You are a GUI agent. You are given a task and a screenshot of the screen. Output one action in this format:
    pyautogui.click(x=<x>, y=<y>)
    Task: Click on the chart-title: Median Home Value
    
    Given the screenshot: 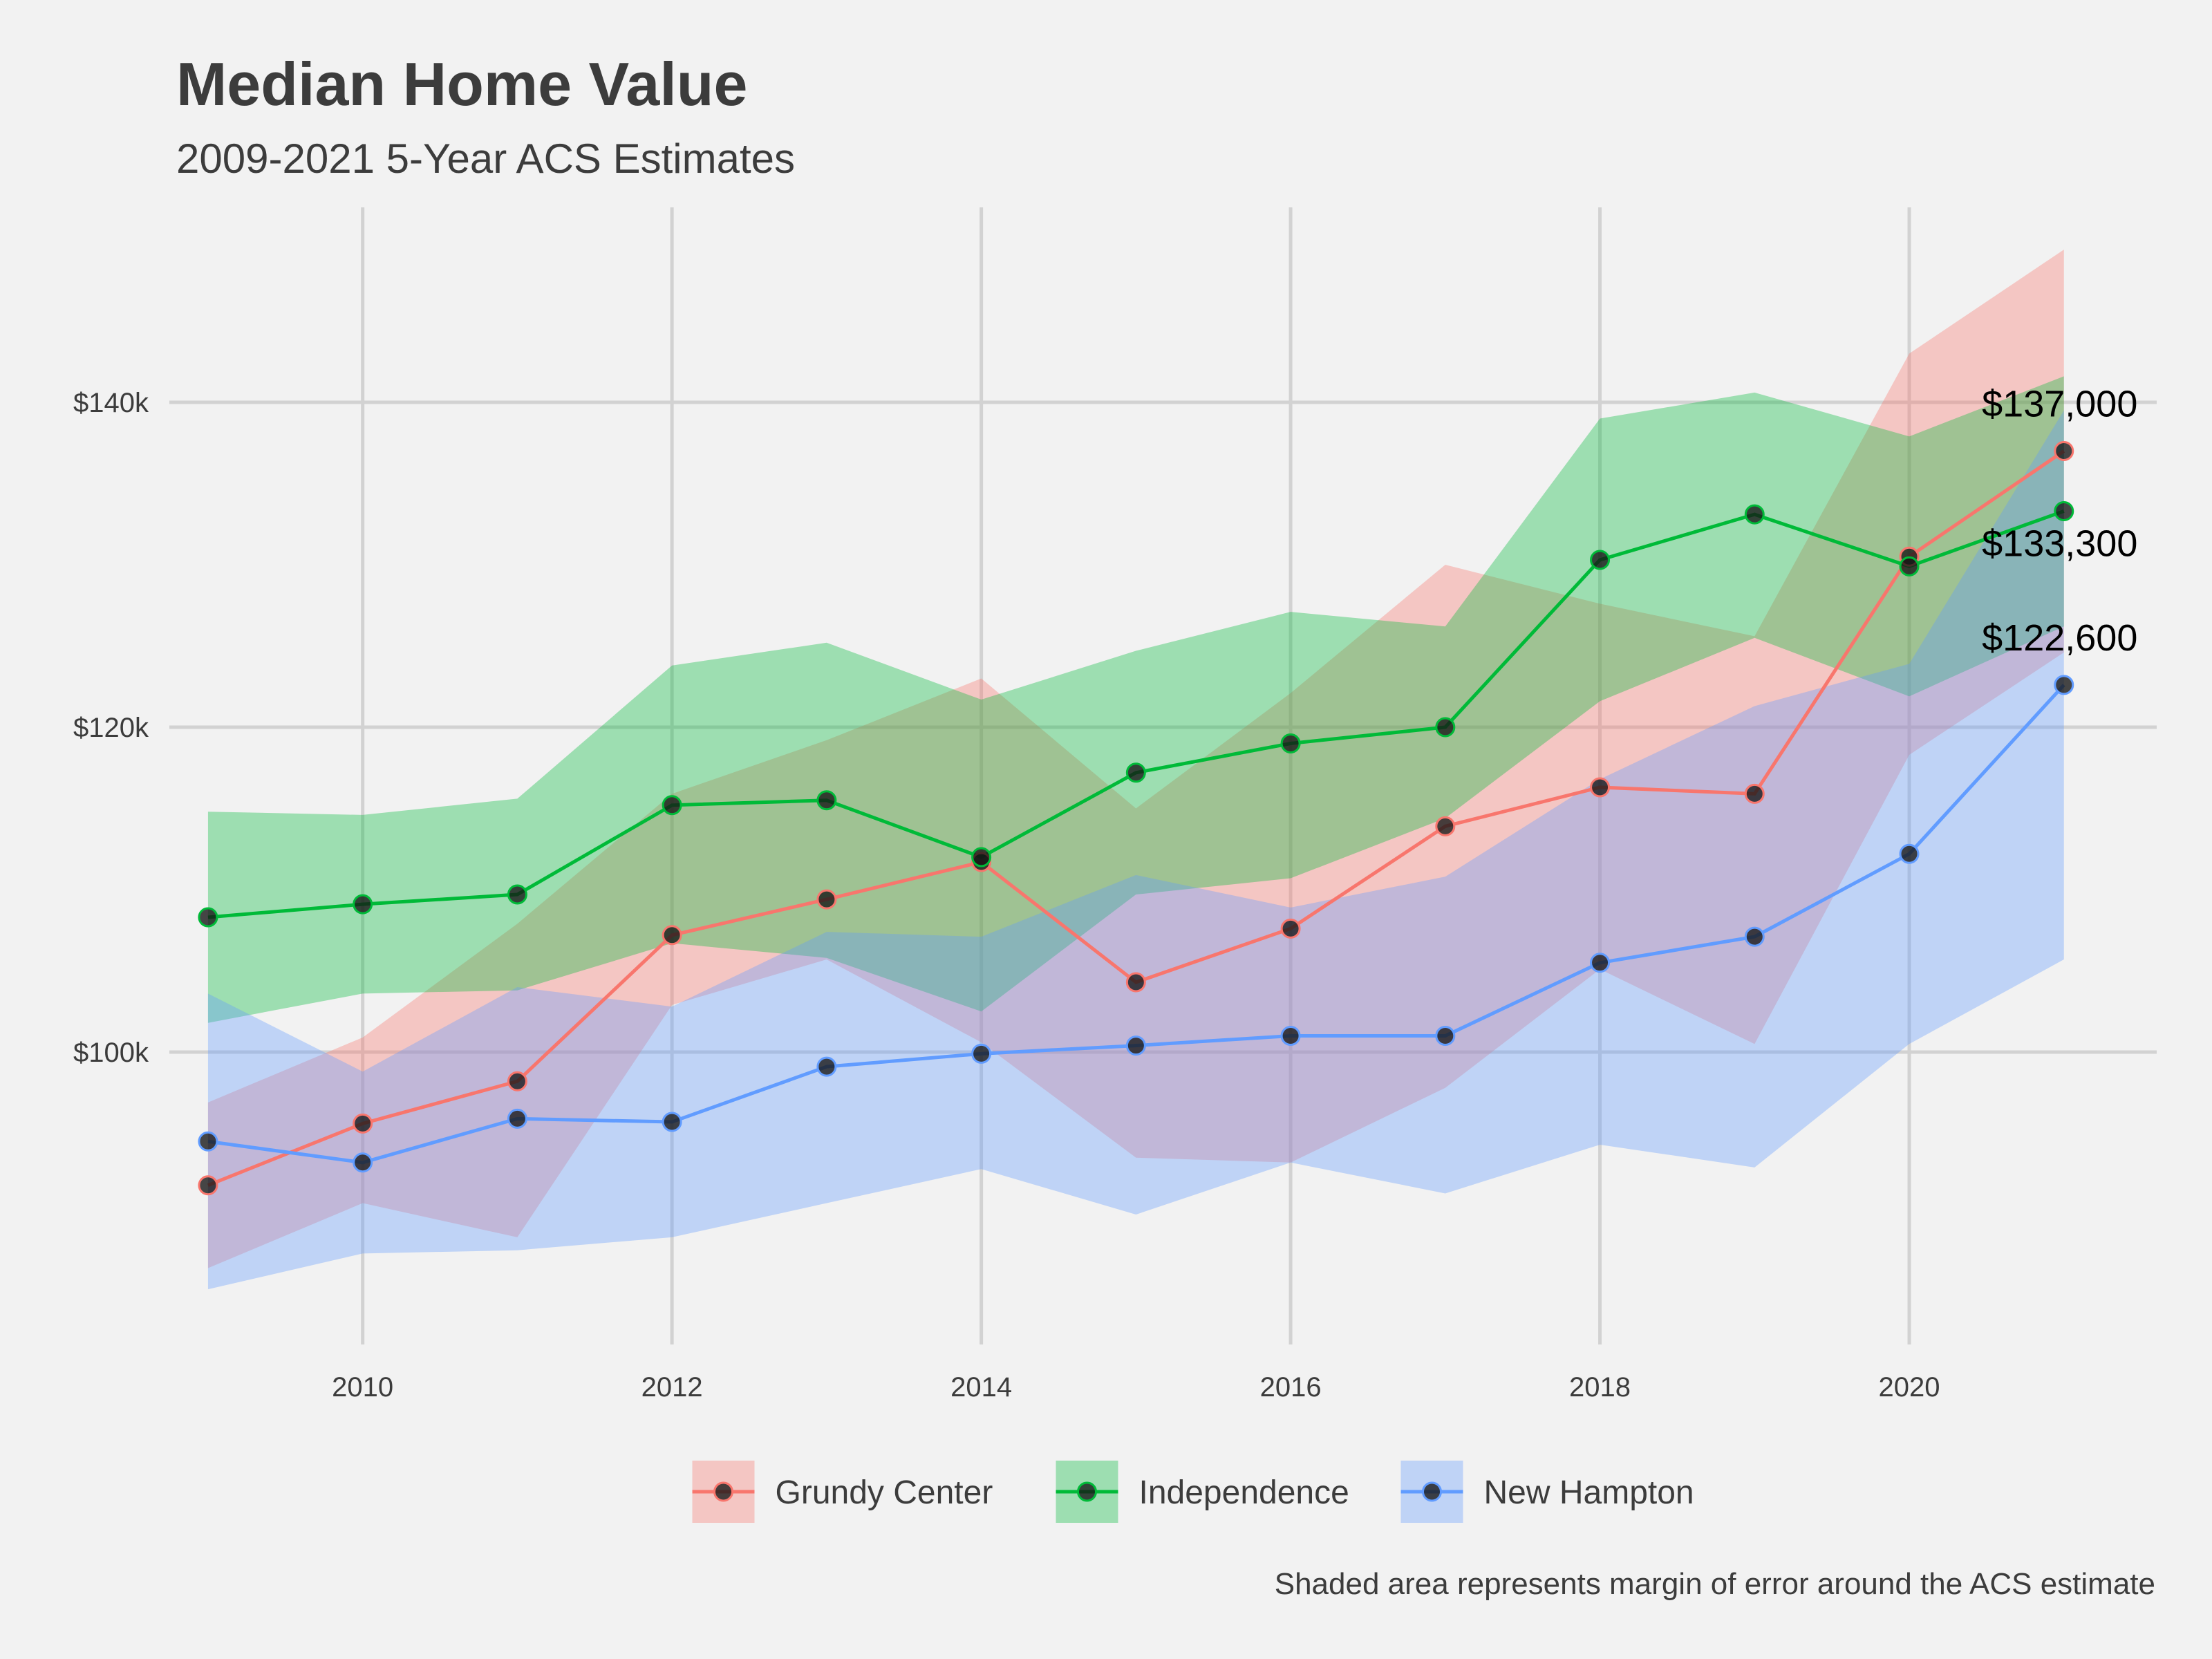 What is the action you would take?
    pyautogui.click(x=461, y=84)
    